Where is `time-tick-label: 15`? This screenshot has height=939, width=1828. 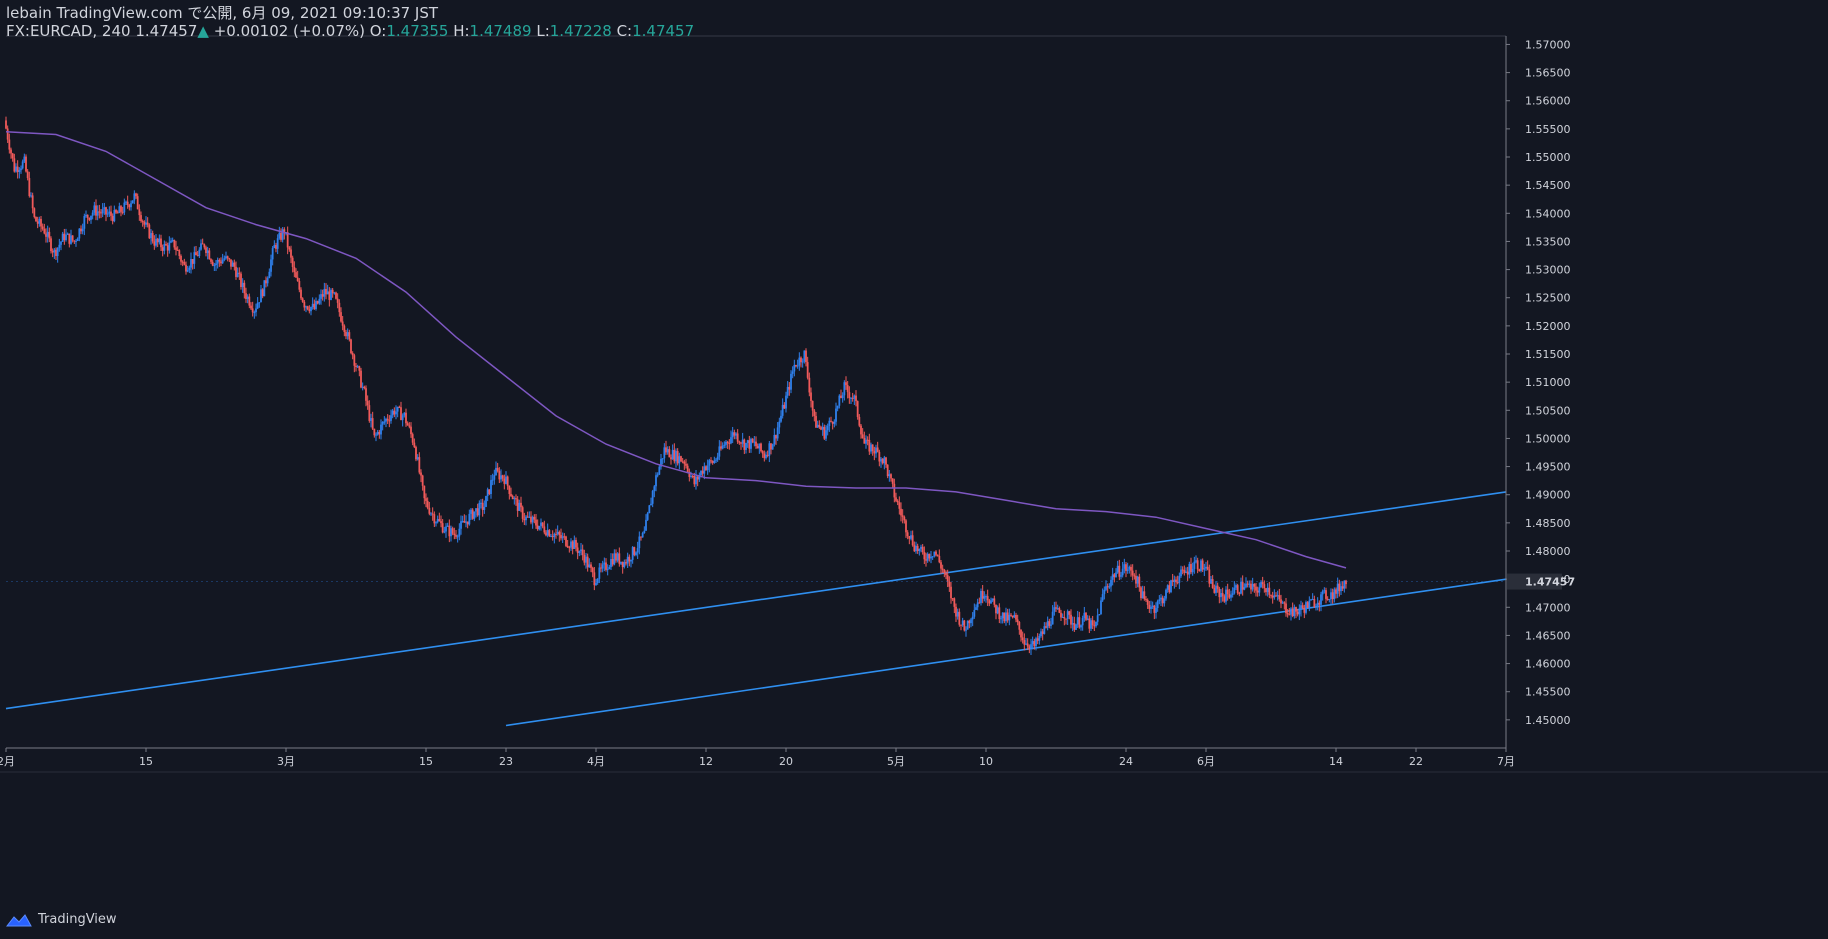
time-tick-label: 15 is located at coordinates (426, 761).